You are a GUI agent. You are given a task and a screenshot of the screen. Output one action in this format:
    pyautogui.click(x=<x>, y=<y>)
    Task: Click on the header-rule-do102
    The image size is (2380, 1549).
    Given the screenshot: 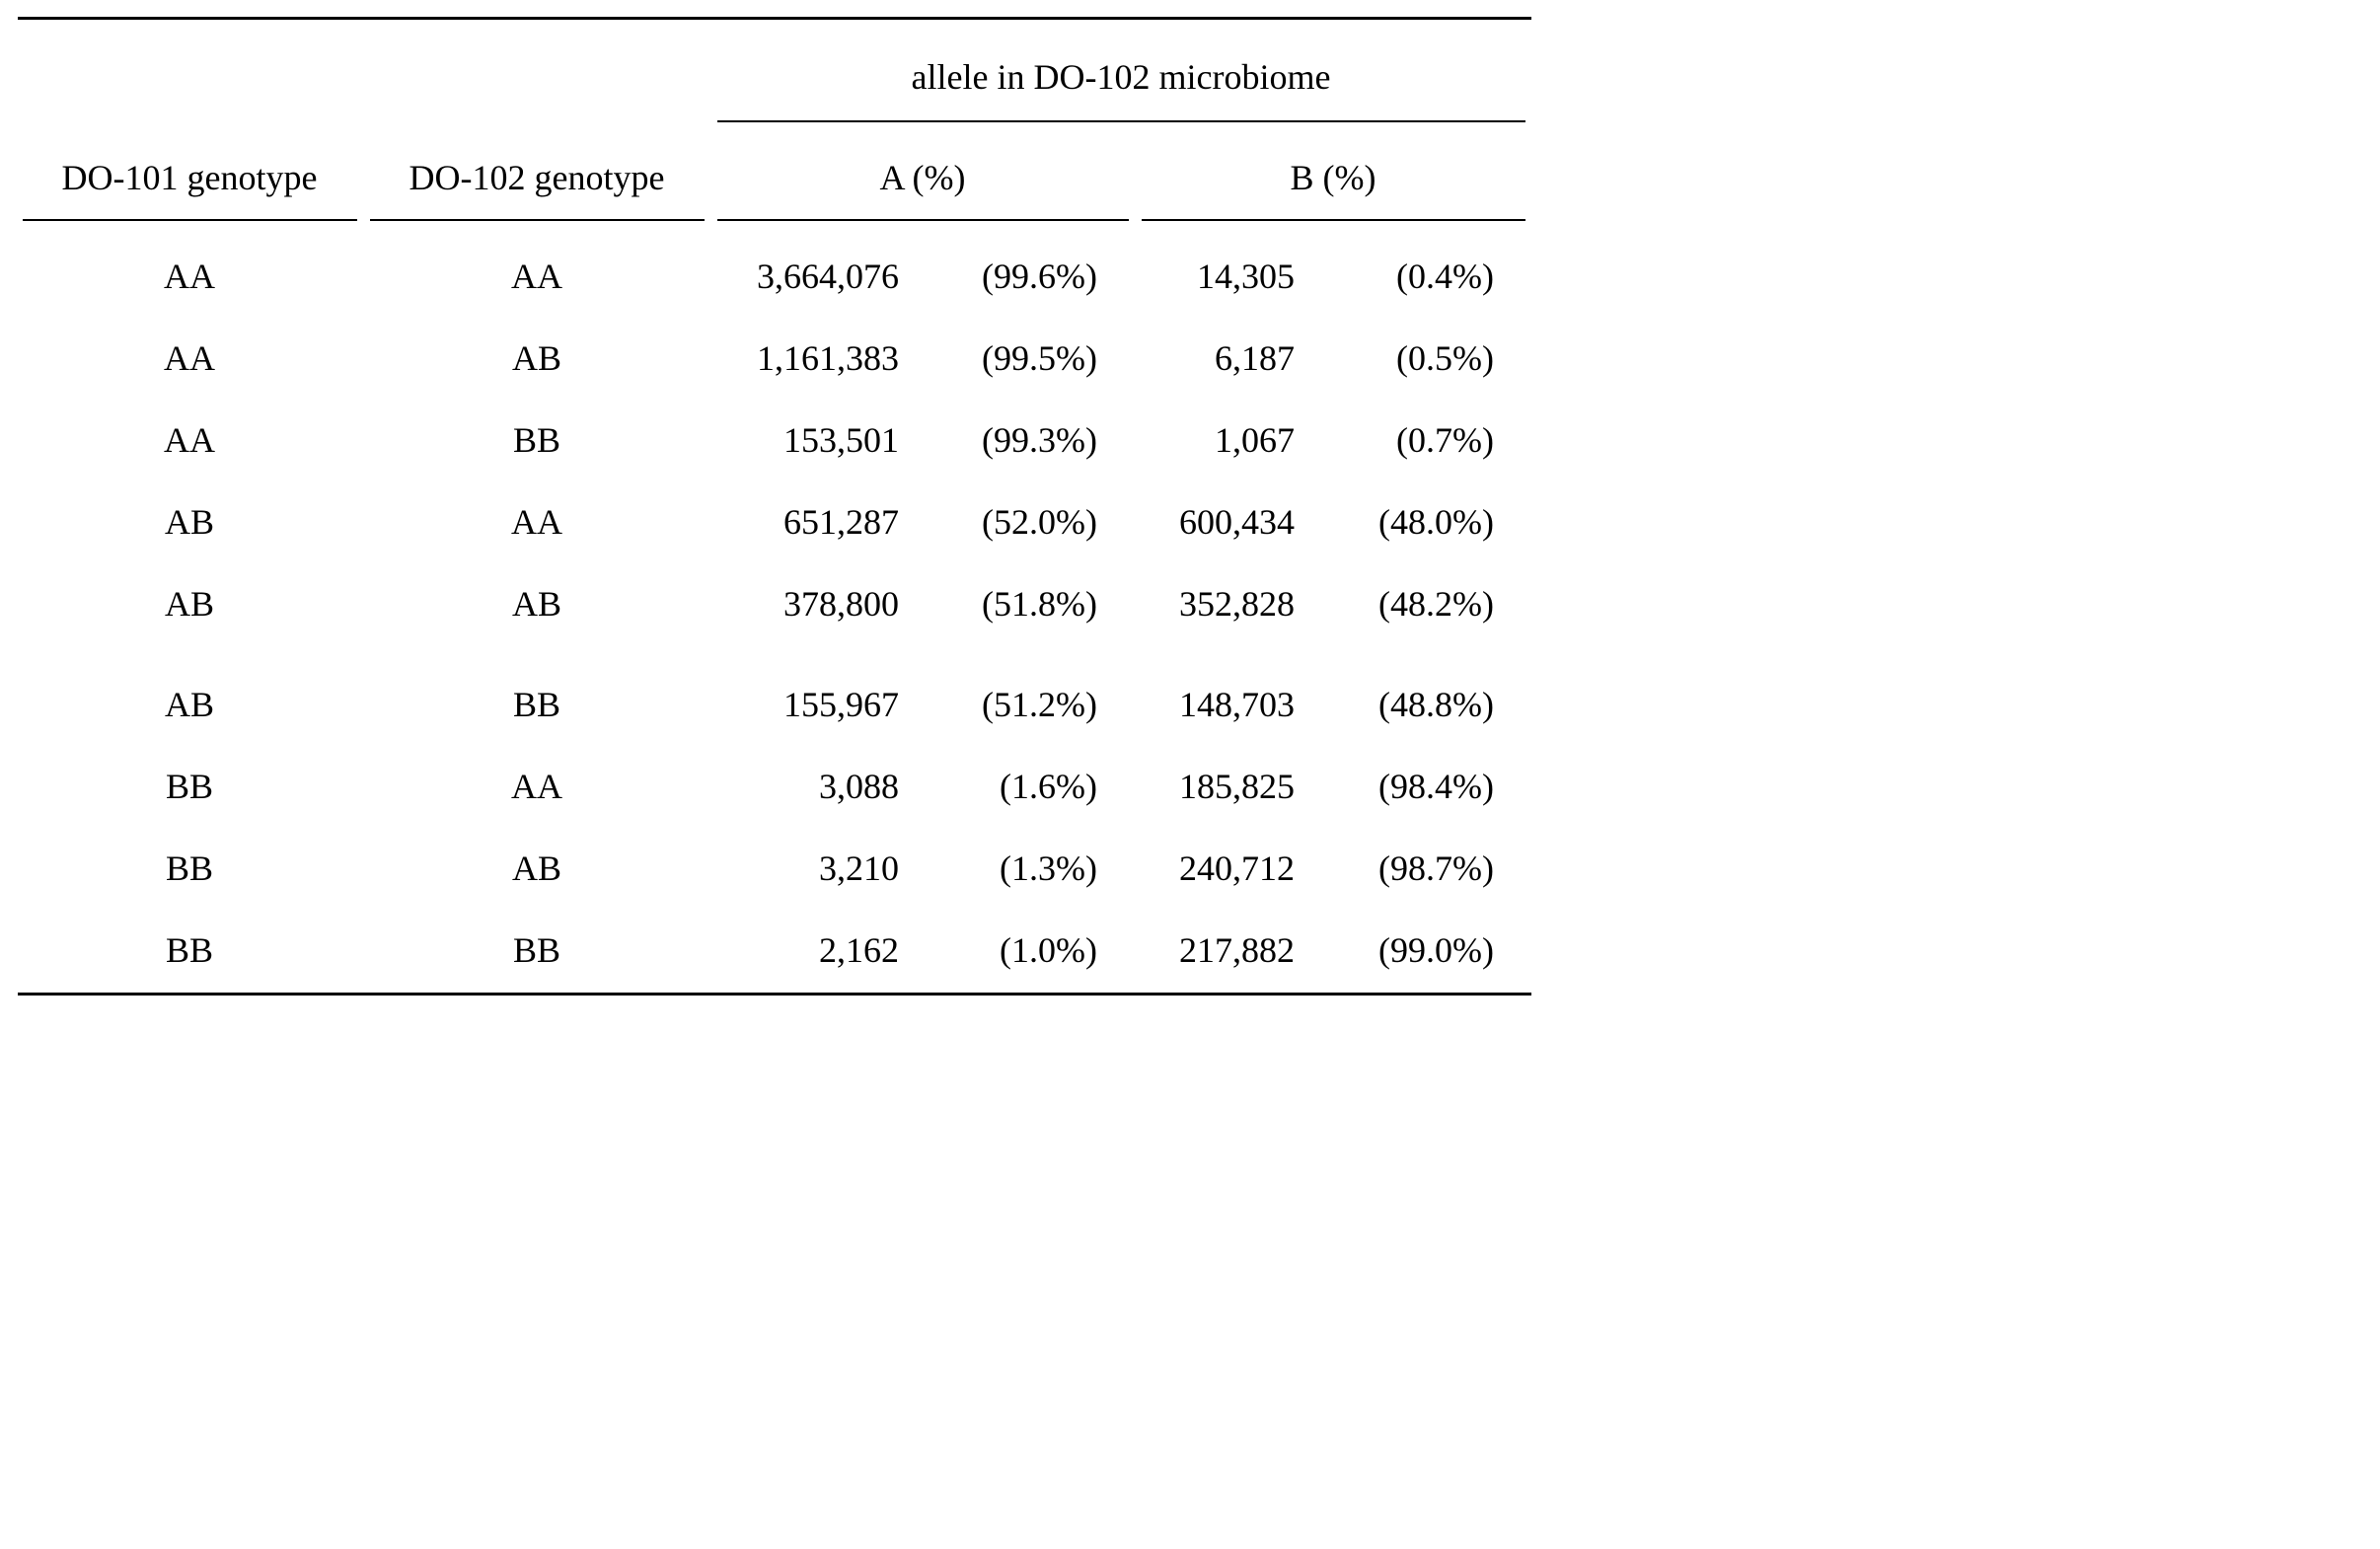 What is the action you would take?
    pyautogui.click(x=537, y=220)
    